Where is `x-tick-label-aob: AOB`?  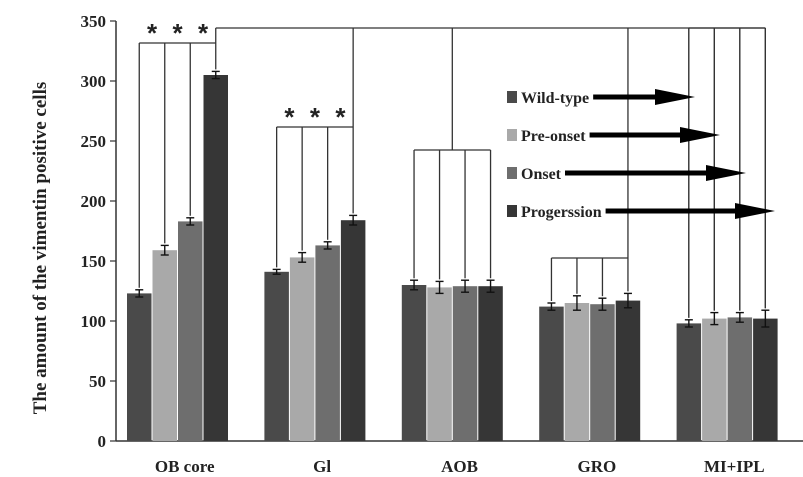
x-tick-label-aob: AOB is located at coordinates (459, 466).